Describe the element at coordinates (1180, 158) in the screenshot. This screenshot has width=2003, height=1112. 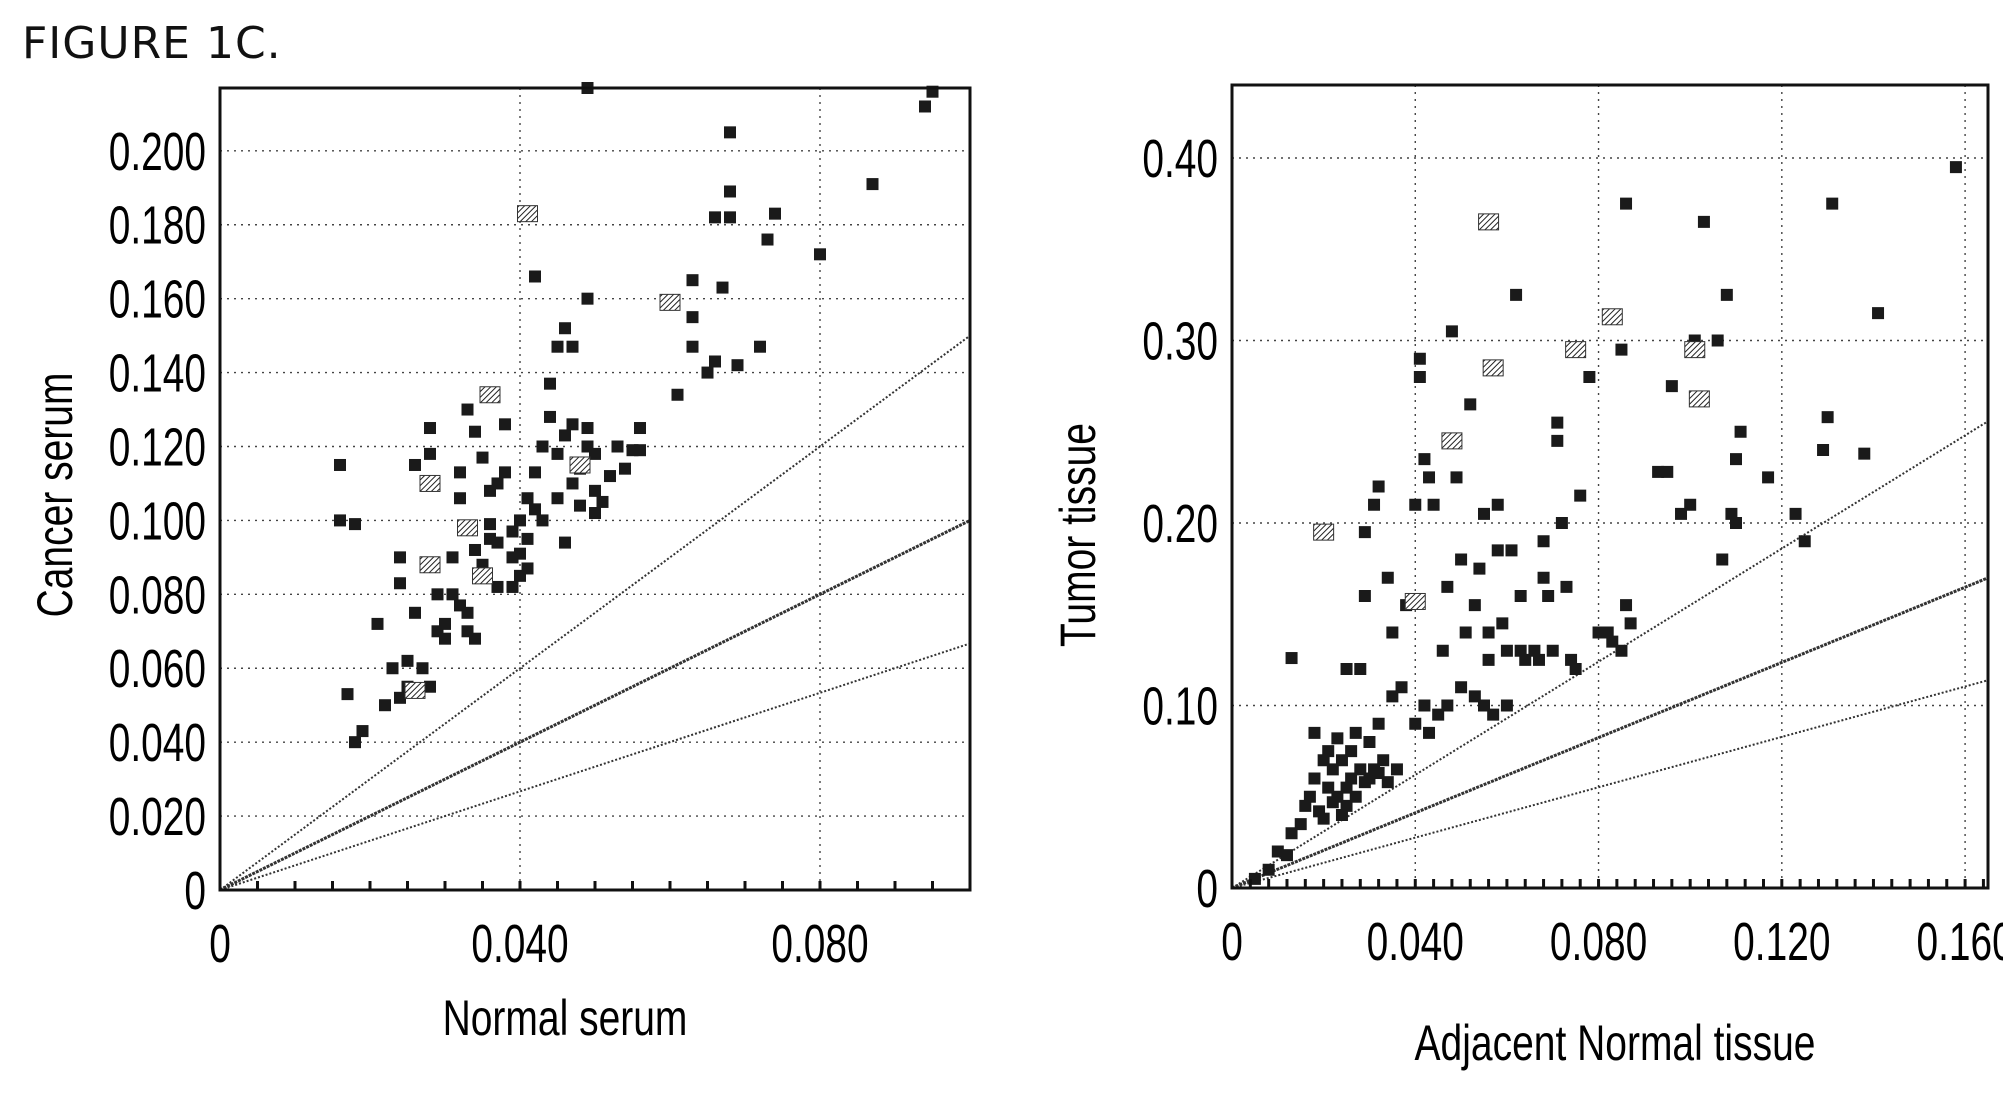
I see `right-y-tick-label: 0.40` at that location.